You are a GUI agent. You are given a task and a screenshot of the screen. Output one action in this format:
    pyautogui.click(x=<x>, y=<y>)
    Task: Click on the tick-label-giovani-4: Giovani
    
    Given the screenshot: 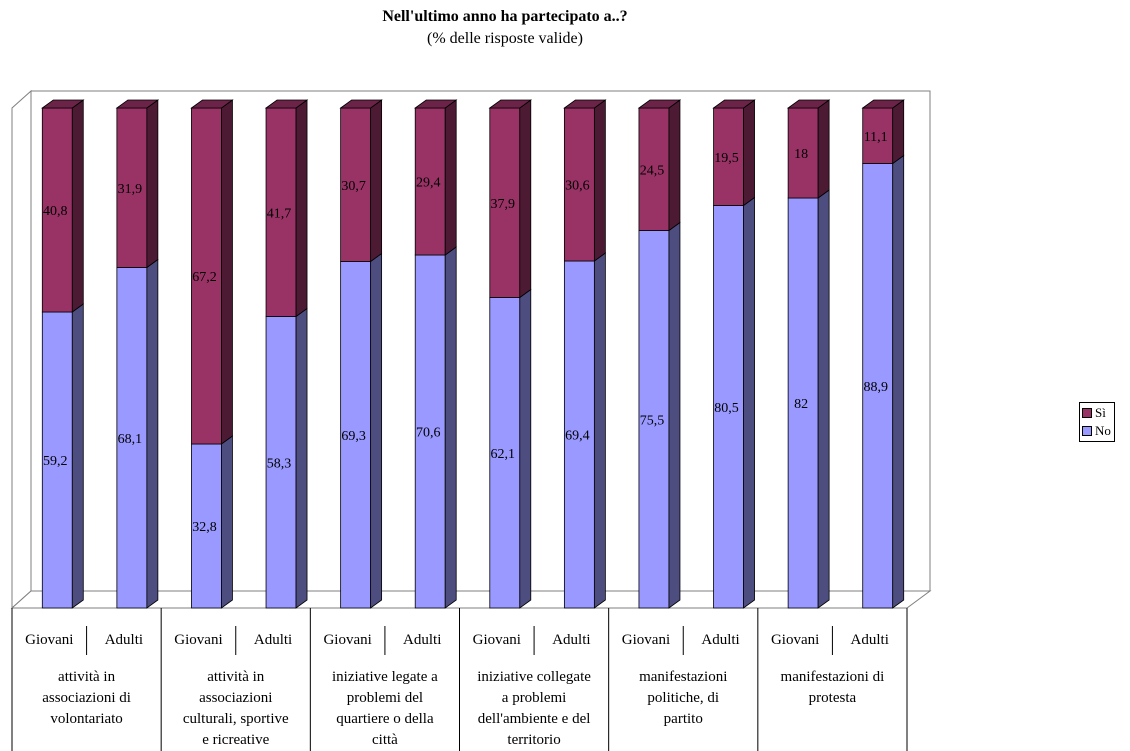 What is the action you would take?
    pyautogui.click(x=347, y=640)
    